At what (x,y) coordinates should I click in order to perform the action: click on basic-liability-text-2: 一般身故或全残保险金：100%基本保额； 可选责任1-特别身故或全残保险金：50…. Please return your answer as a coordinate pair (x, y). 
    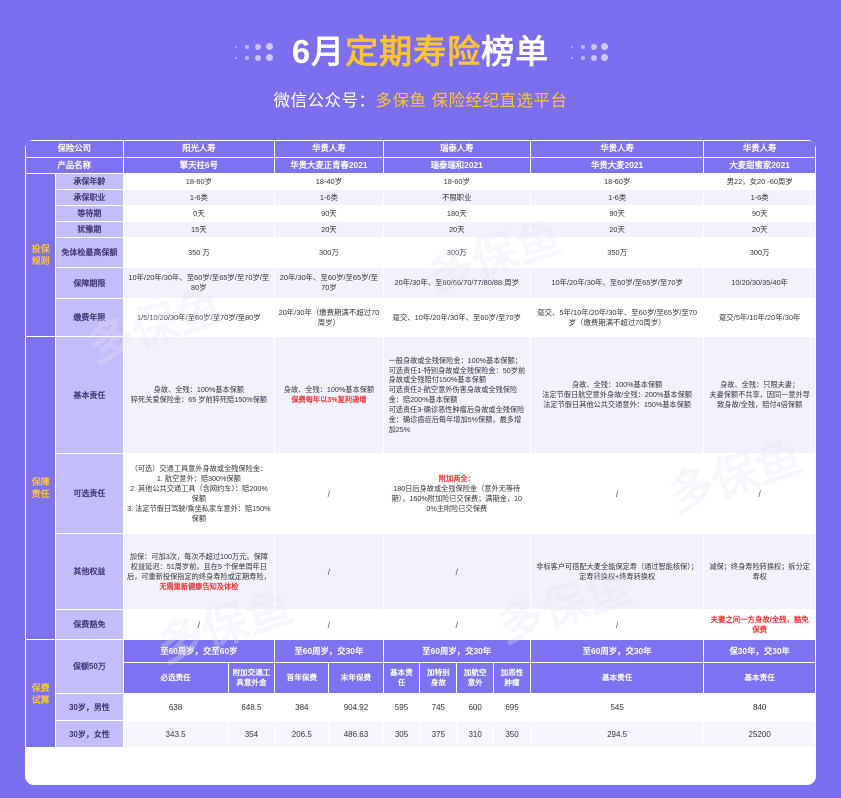
    Looking at the image, I should click on (457, 395).